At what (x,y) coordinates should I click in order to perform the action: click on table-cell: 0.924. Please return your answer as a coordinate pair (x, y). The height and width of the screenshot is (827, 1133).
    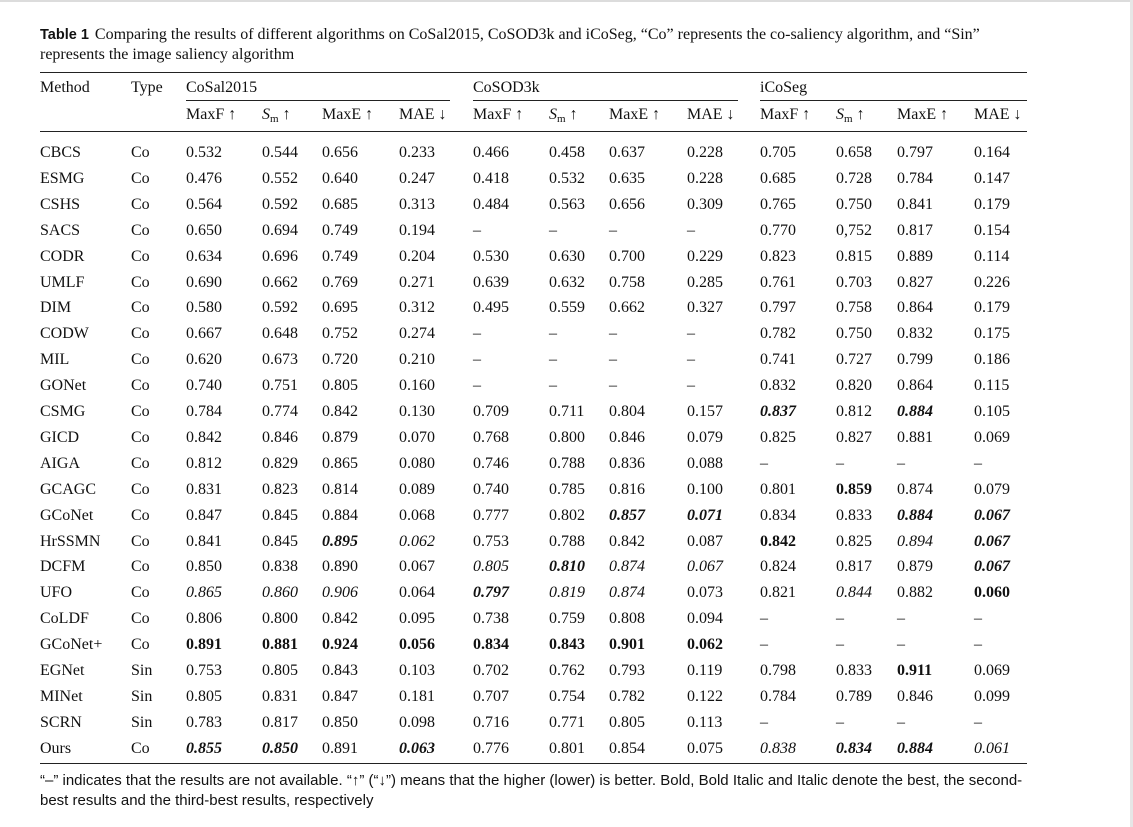
    Looking at the image, I should click on (340, 644).